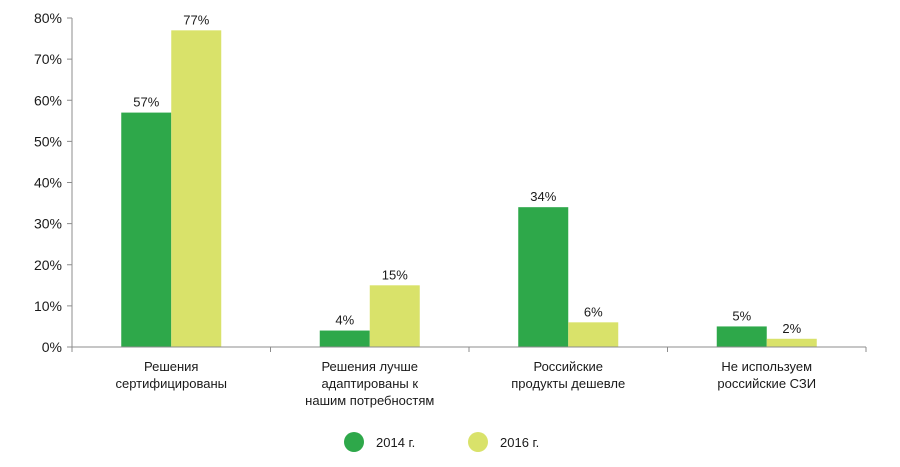 This screenshot has width=900, height=467. Describe the element at coordinates (48, 100) in the screenshot. I see `y-tick-label: 60%` at that location.